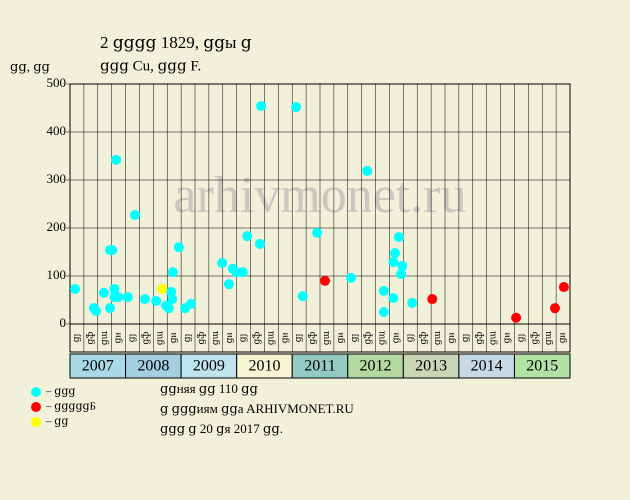 This screenshot has height=500, width=630. I want to click on y-tick-label: 0, so click(63, 322).